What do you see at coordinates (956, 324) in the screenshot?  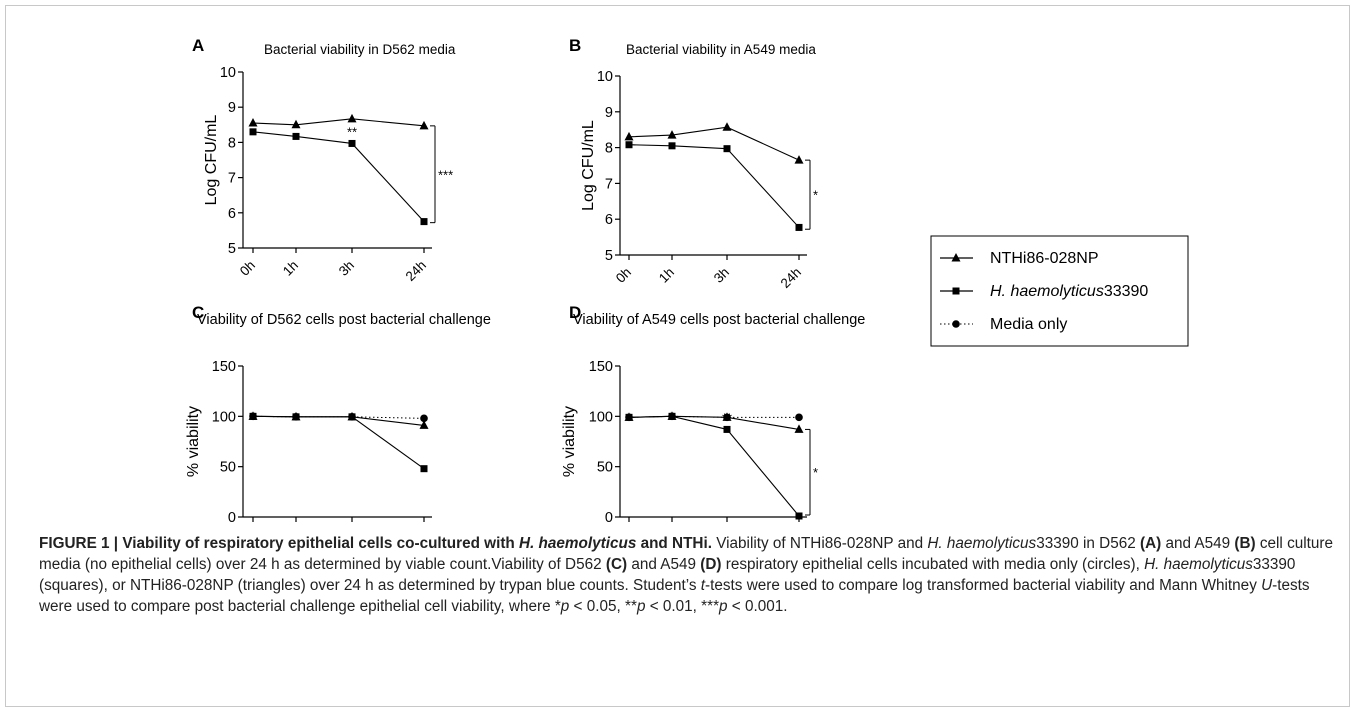 I see `legend-marker-circle-icon` at bounding box center [956, 324].